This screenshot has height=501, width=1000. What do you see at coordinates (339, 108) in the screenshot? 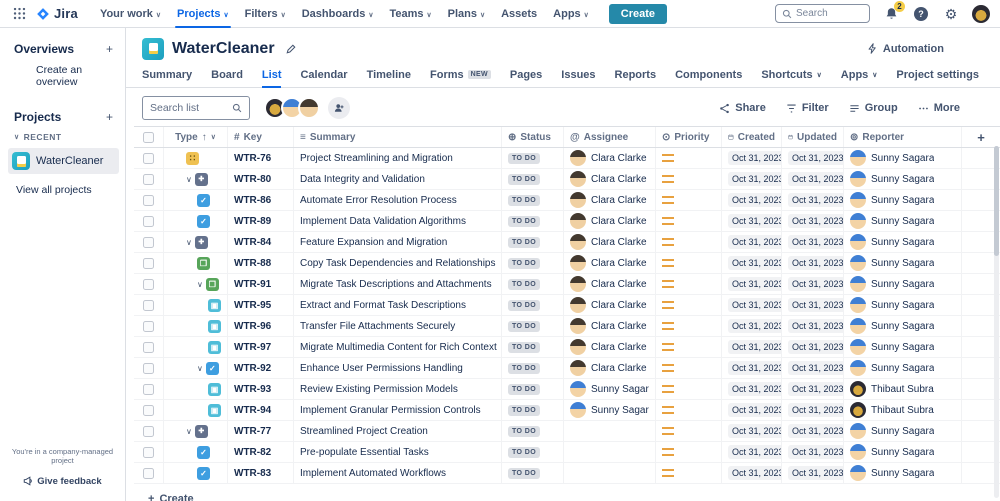
I see `add-people-button` at bounding box center [339, 108].